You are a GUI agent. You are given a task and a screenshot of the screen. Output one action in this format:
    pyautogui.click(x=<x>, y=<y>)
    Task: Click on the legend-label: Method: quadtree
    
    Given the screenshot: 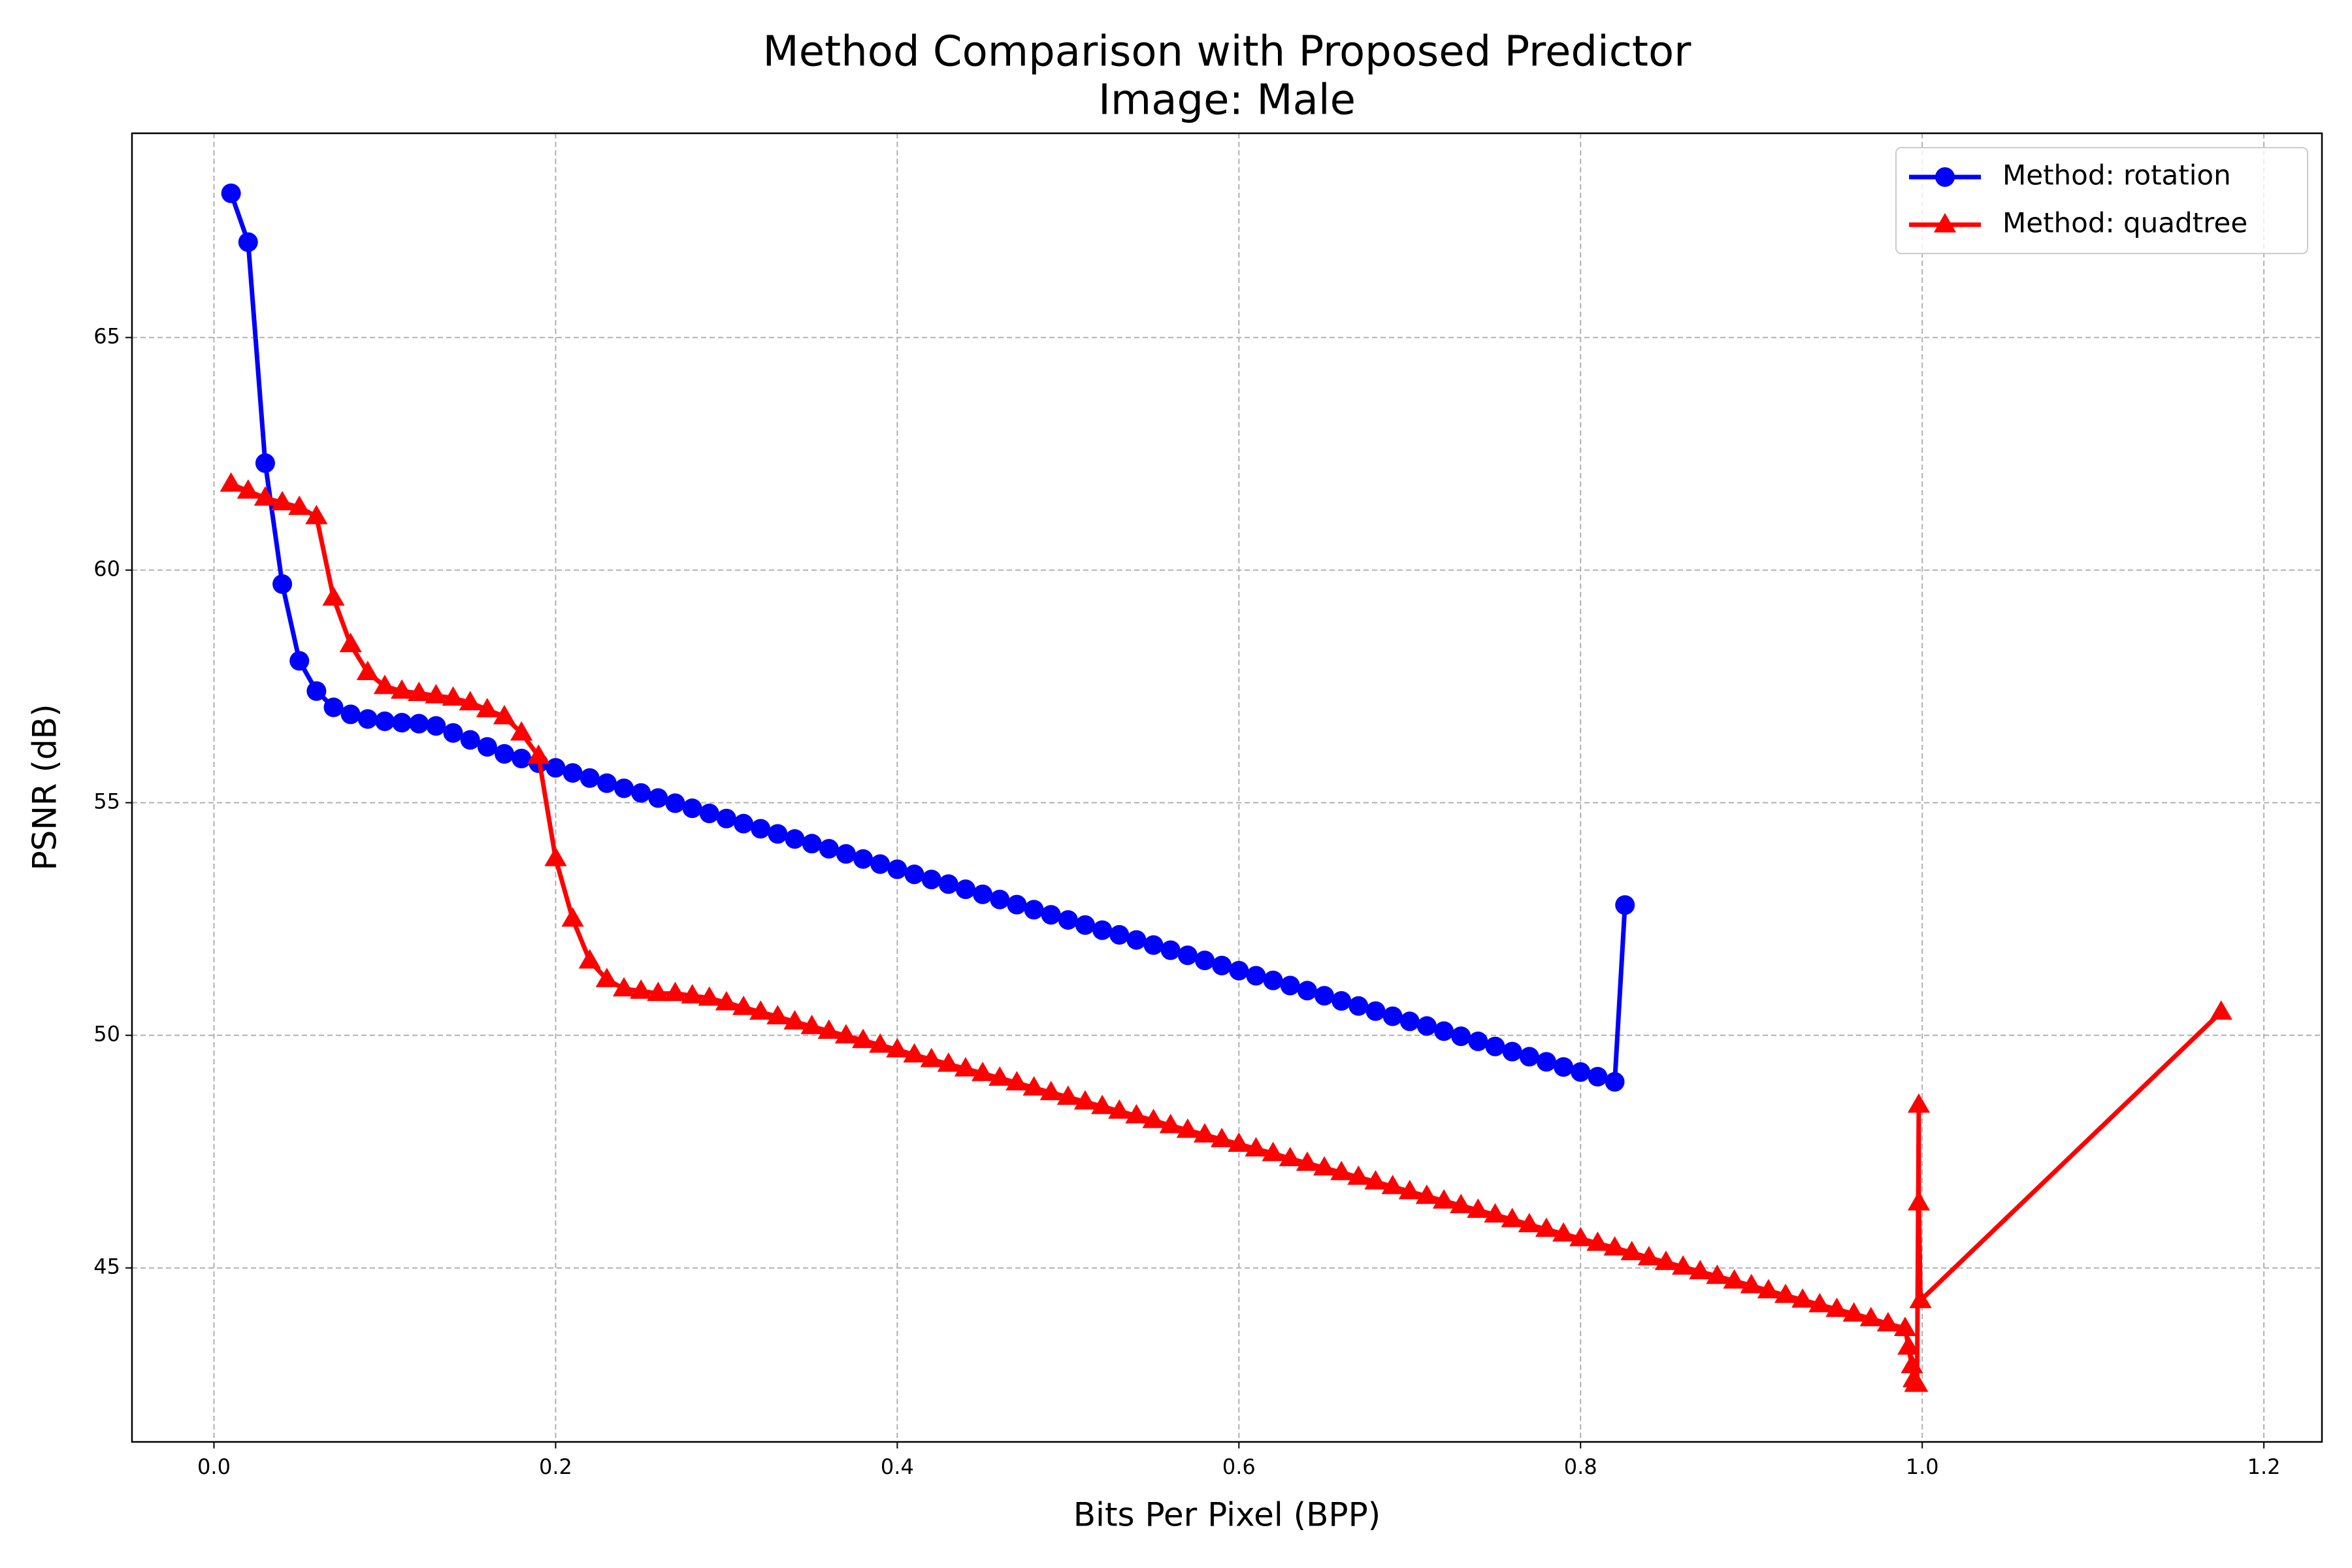 What is the action you would take?
    pyautogui.click(x=2124, y=223)
    